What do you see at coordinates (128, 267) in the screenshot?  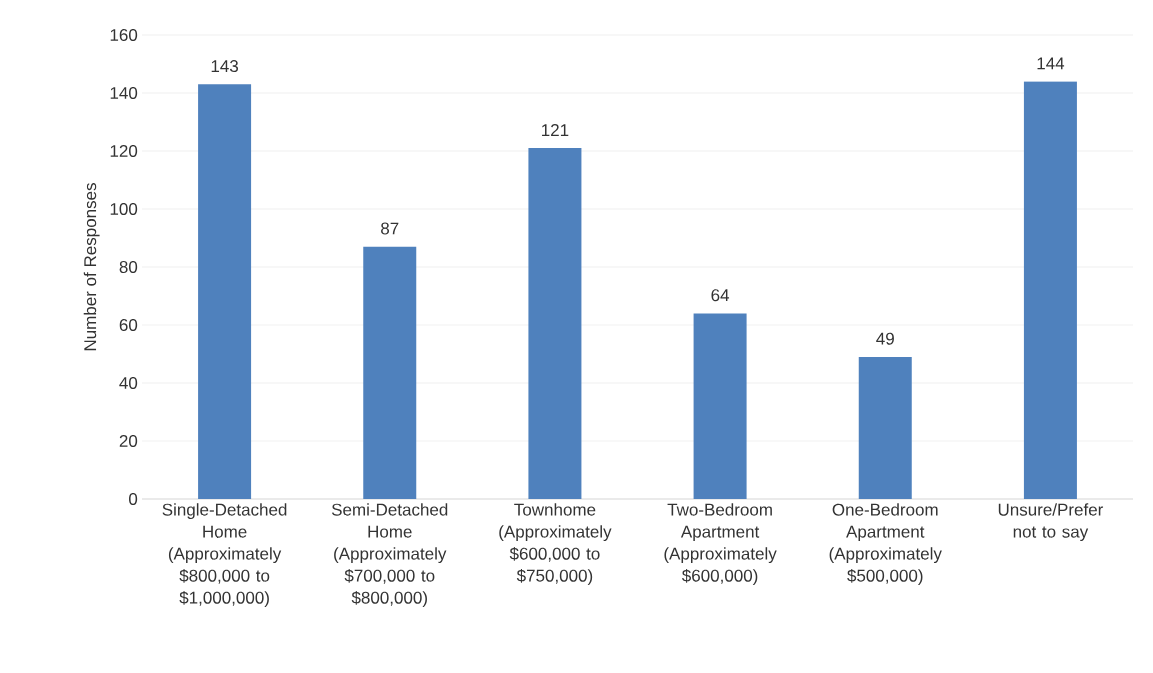 I see `y-tick-label: 80` at bounding box center [128, 267].